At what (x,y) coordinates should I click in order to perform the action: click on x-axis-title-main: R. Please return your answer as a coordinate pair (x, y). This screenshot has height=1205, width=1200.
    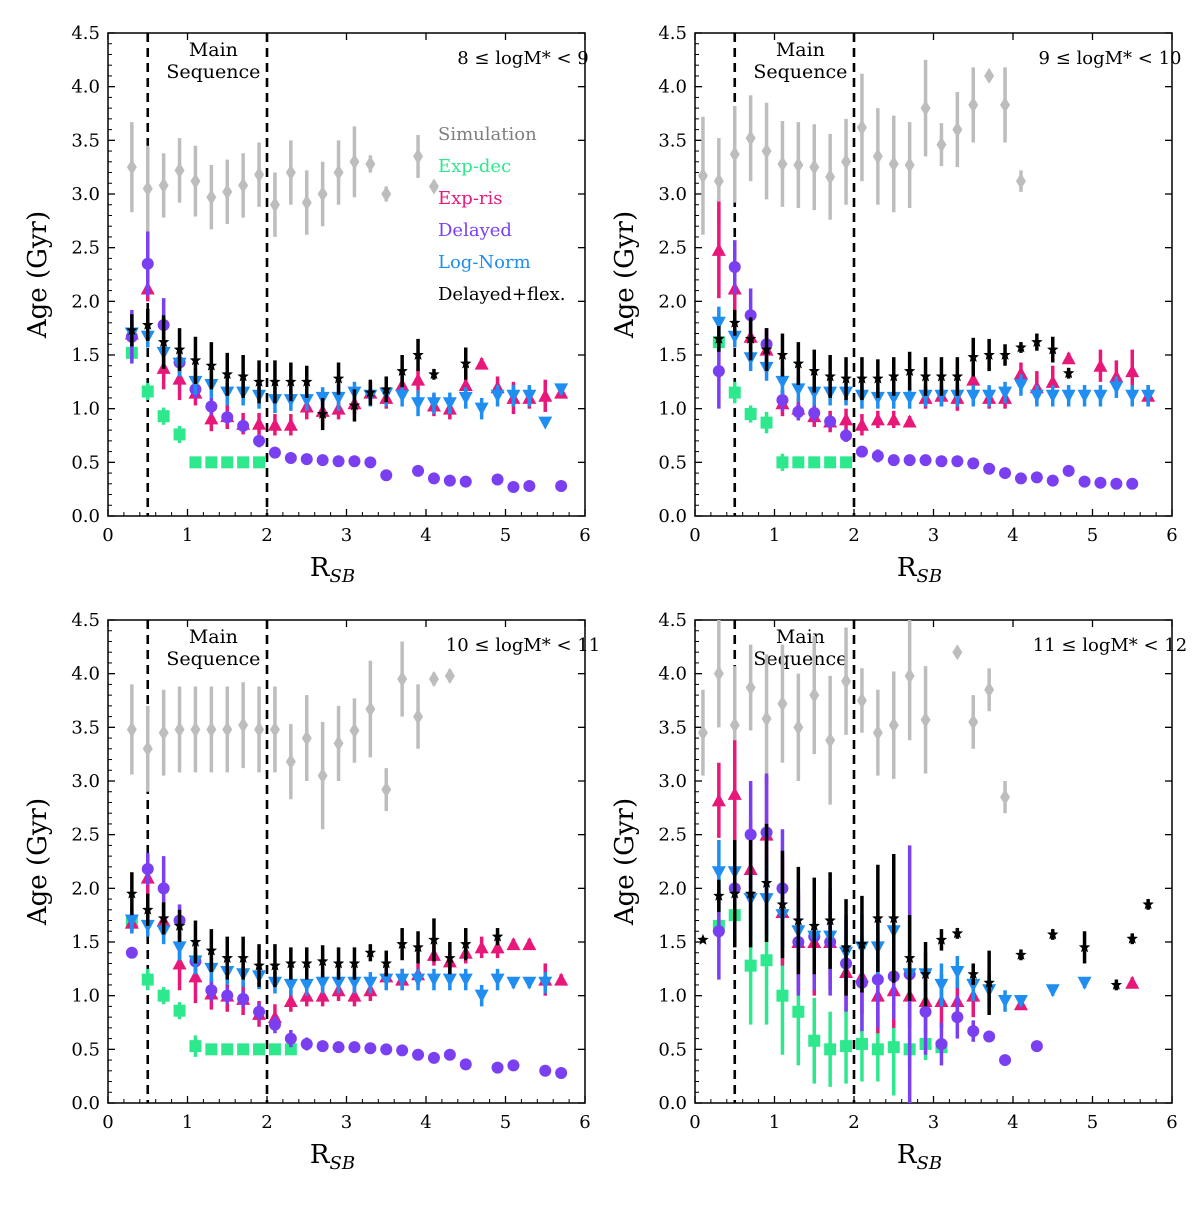
    Looking at the image, I should click on (320, 568).